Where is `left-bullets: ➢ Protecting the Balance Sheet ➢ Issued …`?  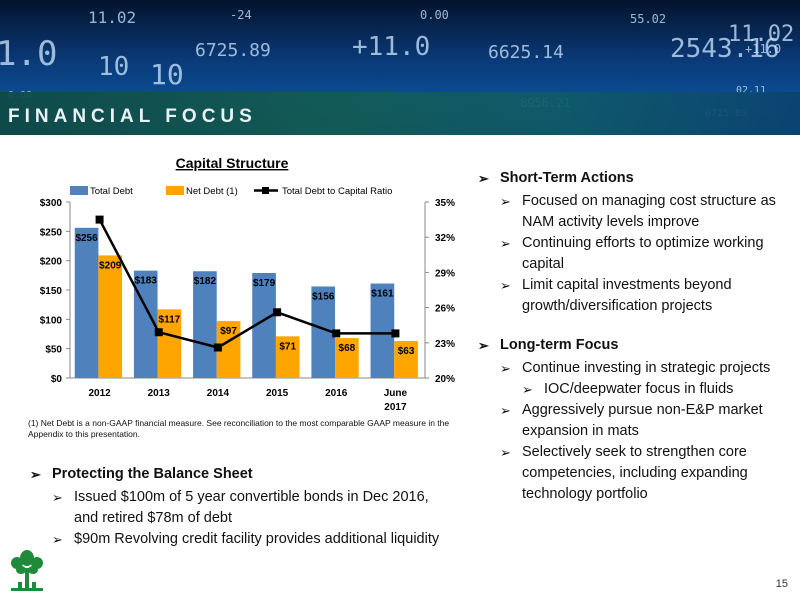 left-bullets: ➢ Protecting the Balance Sheet ➢ Issued … is located at coordinates (240, 507).